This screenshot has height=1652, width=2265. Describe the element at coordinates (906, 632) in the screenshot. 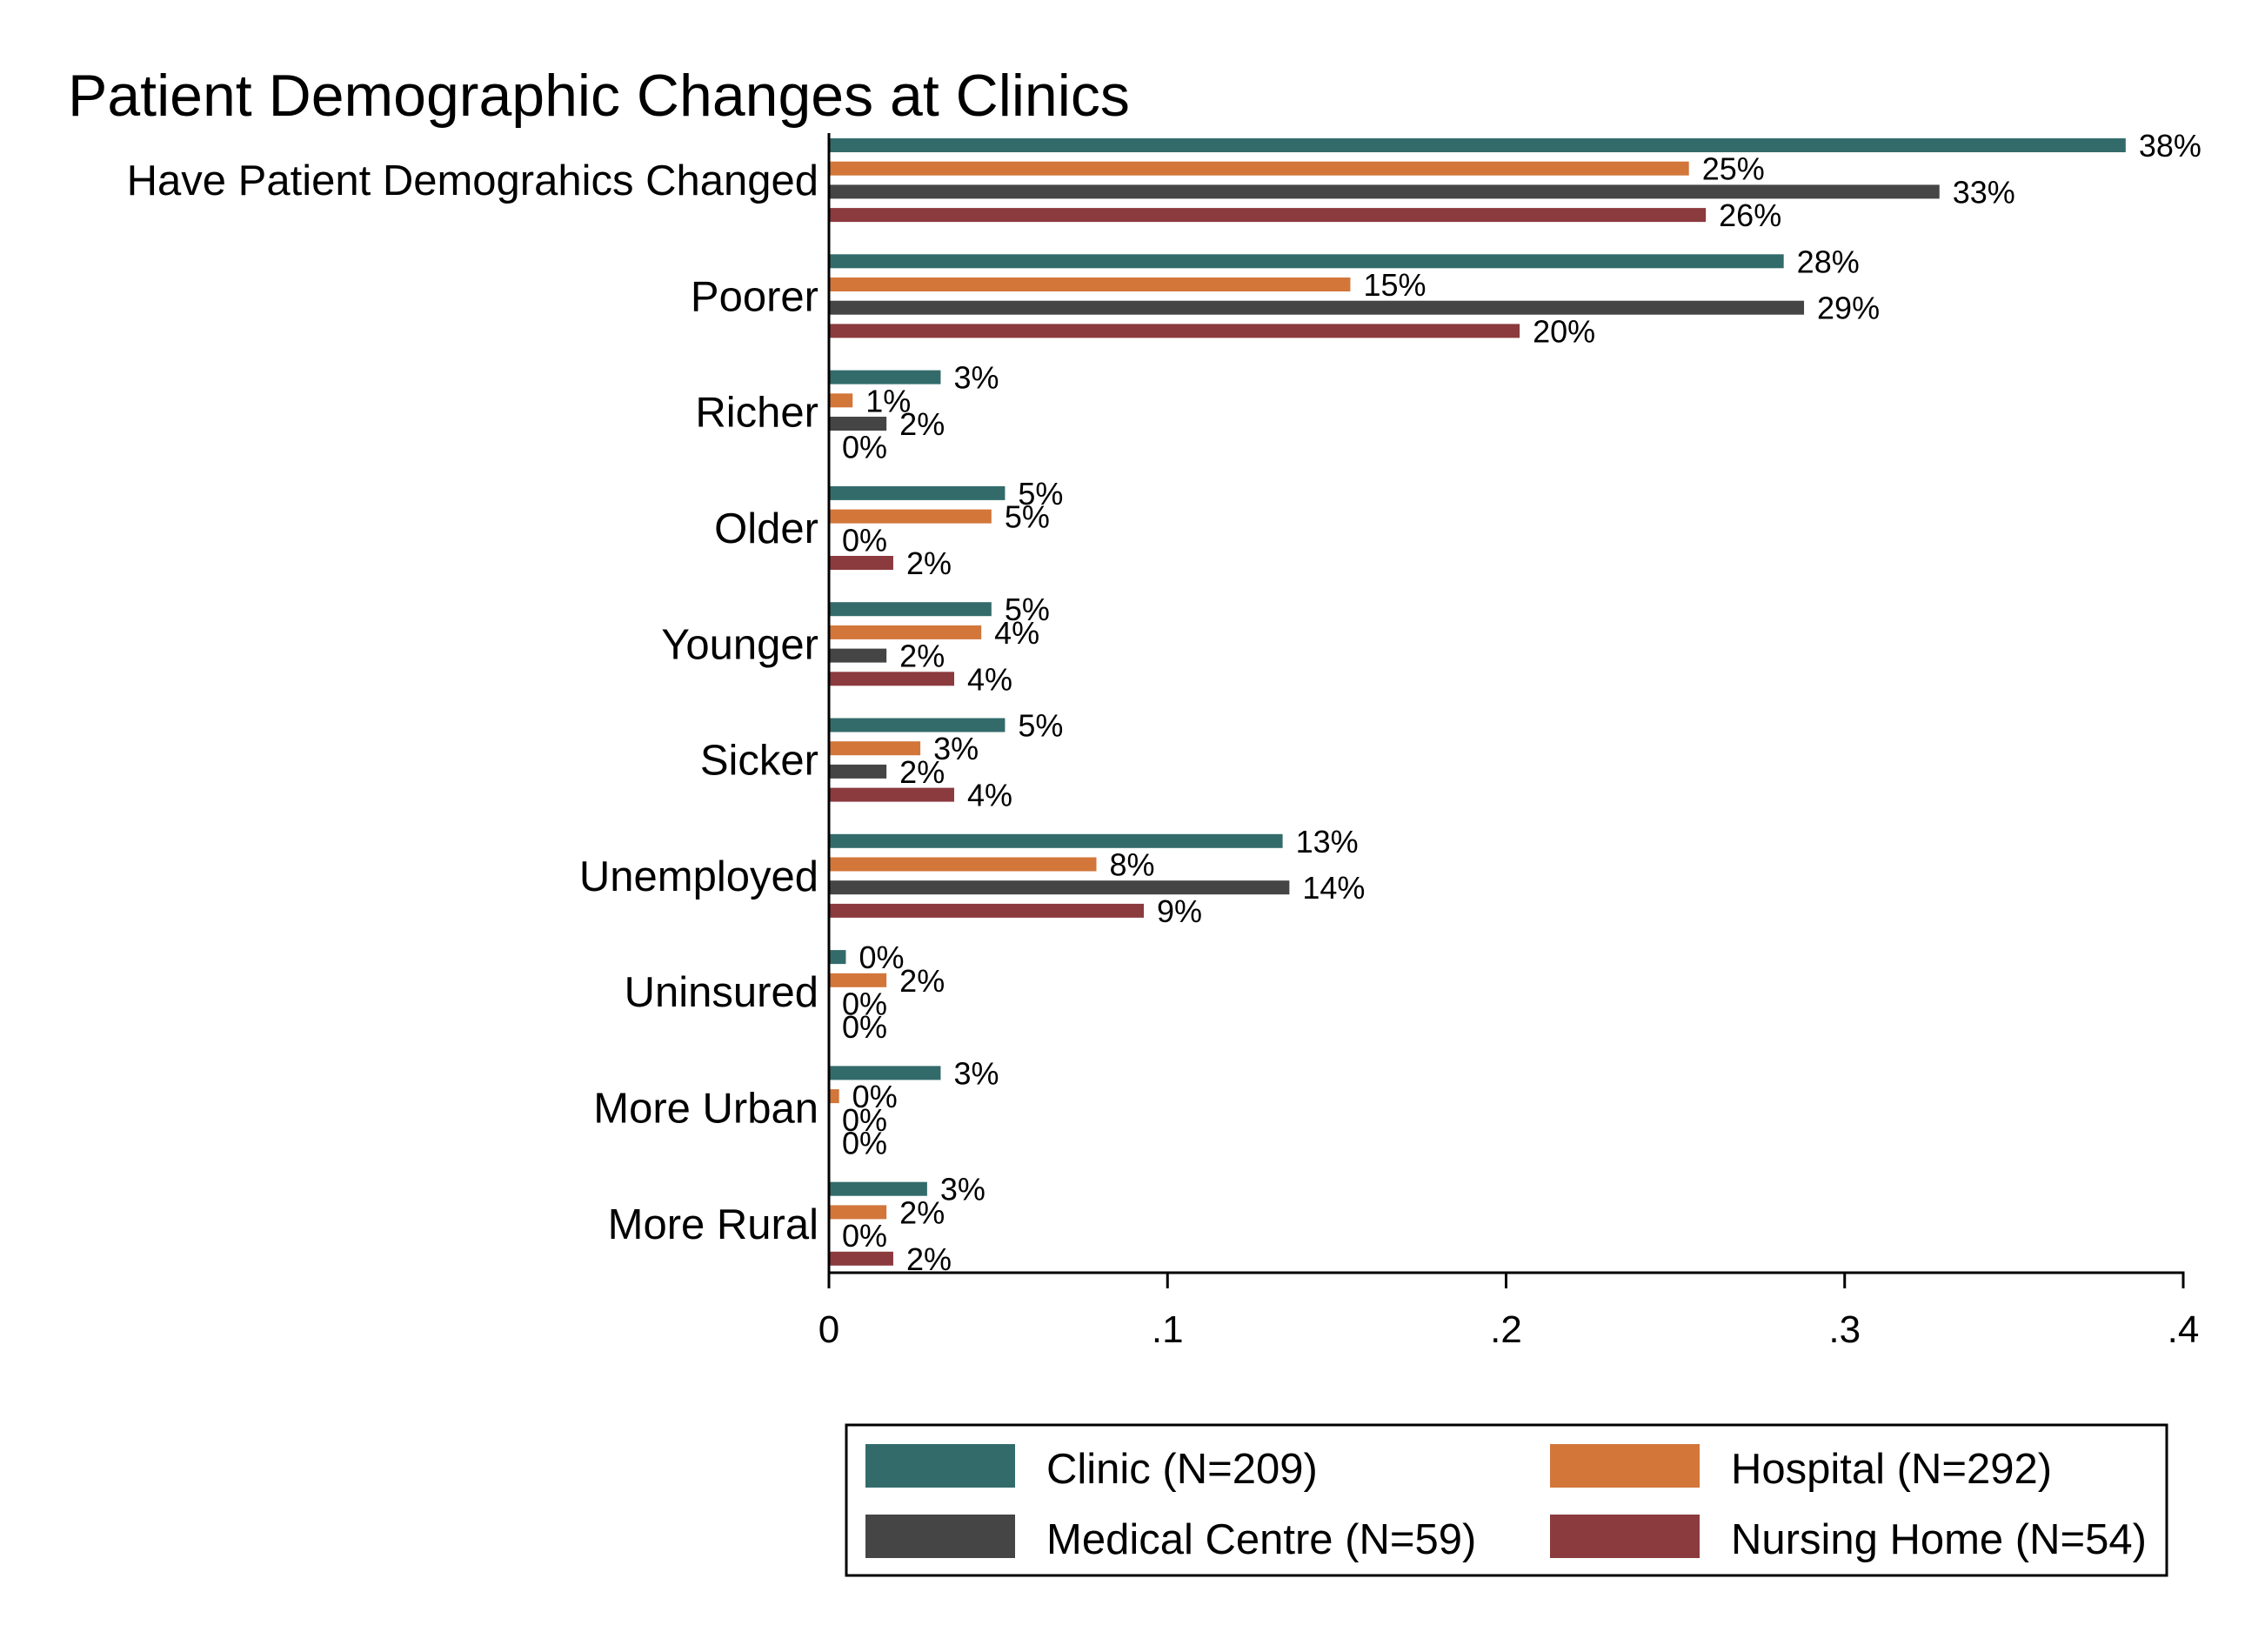

I see `bar-hospital-n-292-younger` at that location.